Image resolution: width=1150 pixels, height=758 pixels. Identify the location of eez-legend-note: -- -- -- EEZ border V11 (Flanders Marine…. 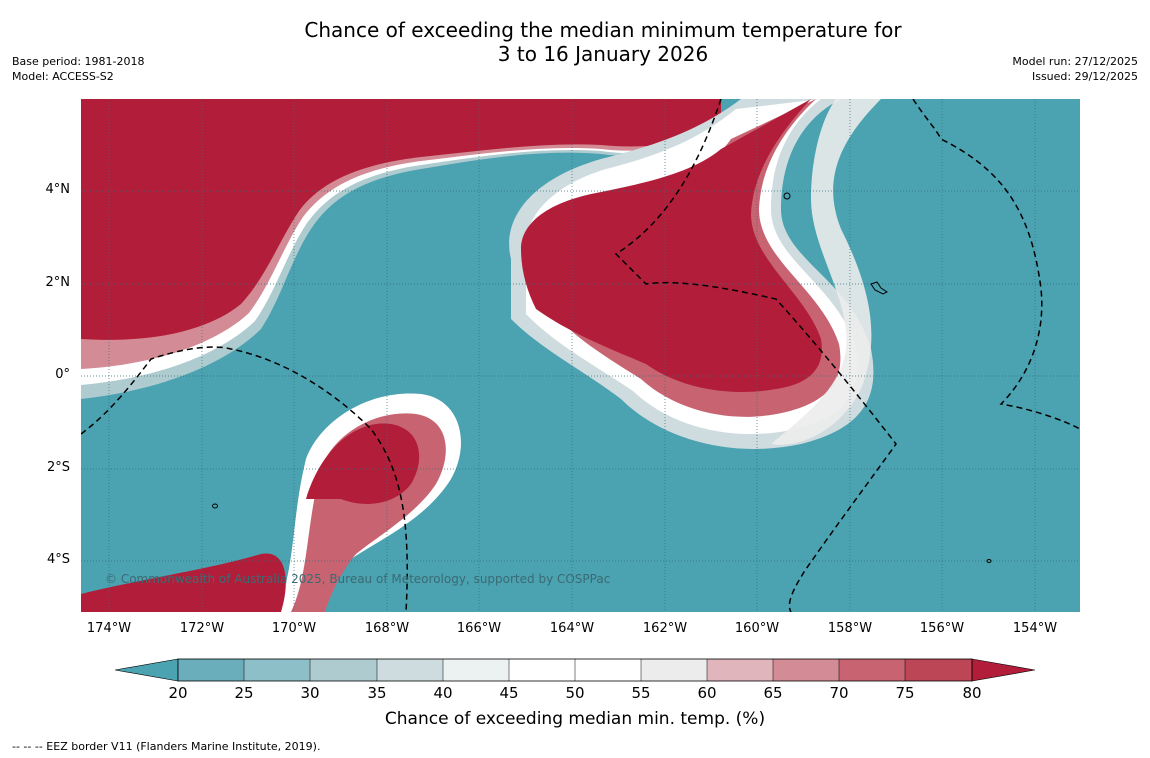
(166, 746).